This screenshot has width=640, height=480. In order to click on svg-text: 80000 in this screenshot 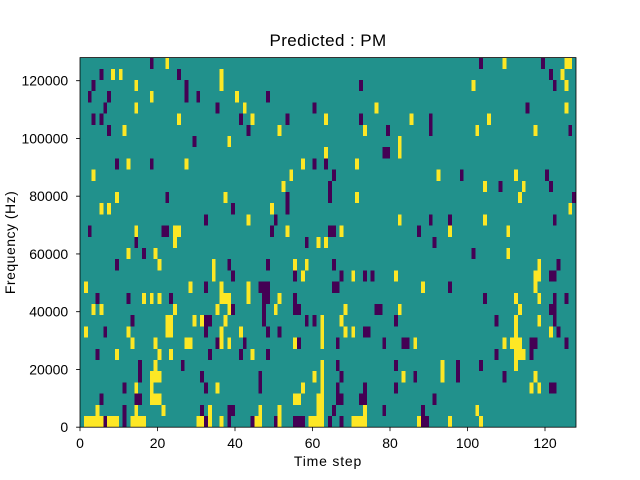, I will do `click(48, 196)`.